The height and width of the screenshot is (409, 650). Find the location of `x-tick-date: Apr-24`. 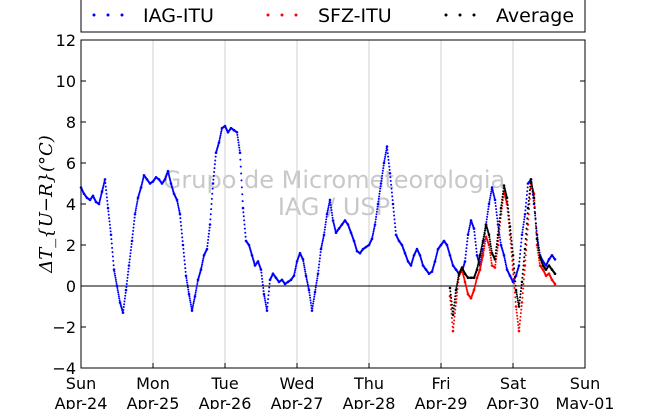

x-tick-date: Apr-24 is located at coordinates (81, 401).